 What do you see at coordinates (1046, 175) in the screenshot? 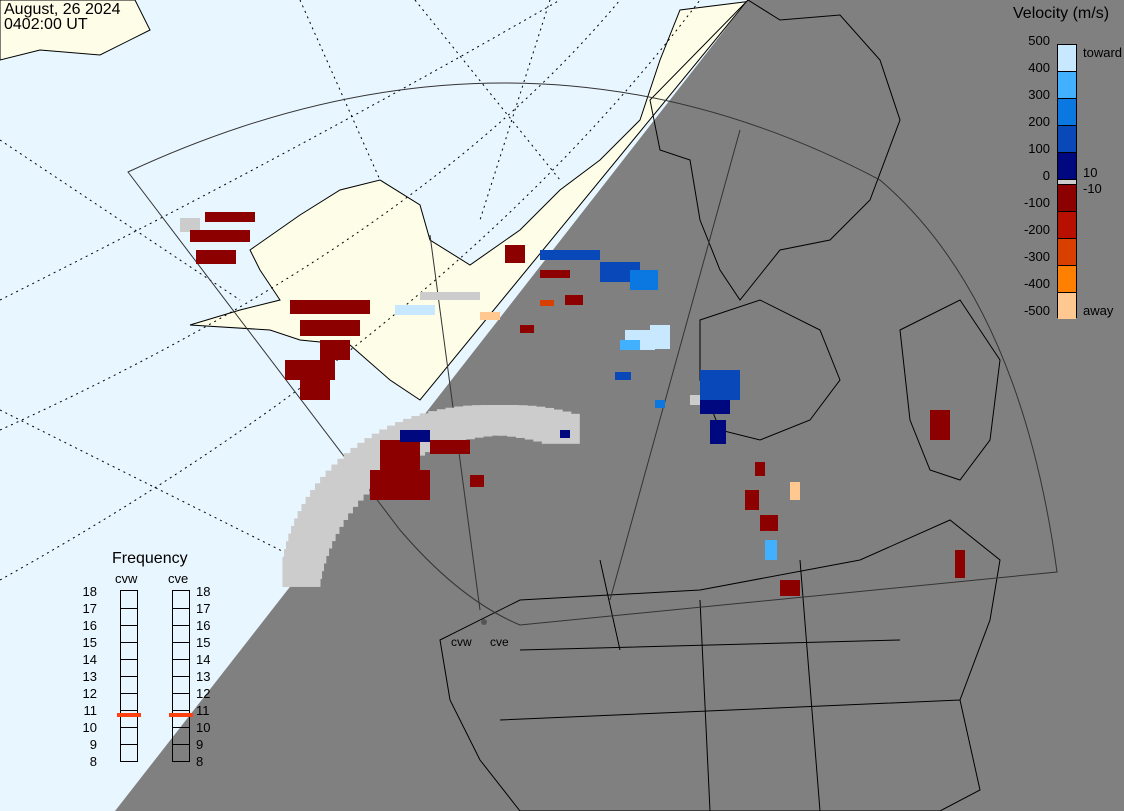
I see `colorbar-tick: 0` at bounding box center [1046, 175].